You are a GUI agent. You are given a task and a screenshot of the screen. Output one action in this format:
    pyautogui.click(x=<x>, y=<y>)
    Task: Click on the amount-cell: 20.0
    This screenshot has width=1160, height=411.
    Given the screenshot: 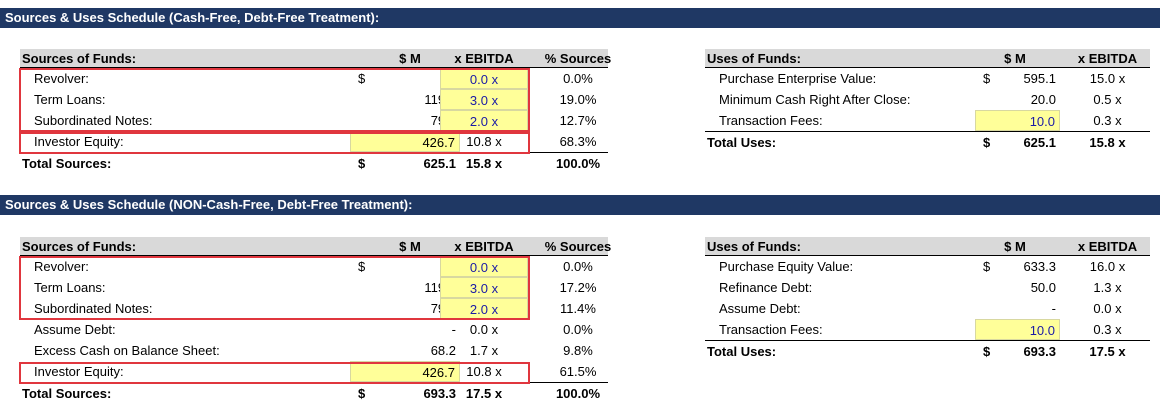 What is the action you would take?
    pyautogui.click(x=1043, y=99)
    